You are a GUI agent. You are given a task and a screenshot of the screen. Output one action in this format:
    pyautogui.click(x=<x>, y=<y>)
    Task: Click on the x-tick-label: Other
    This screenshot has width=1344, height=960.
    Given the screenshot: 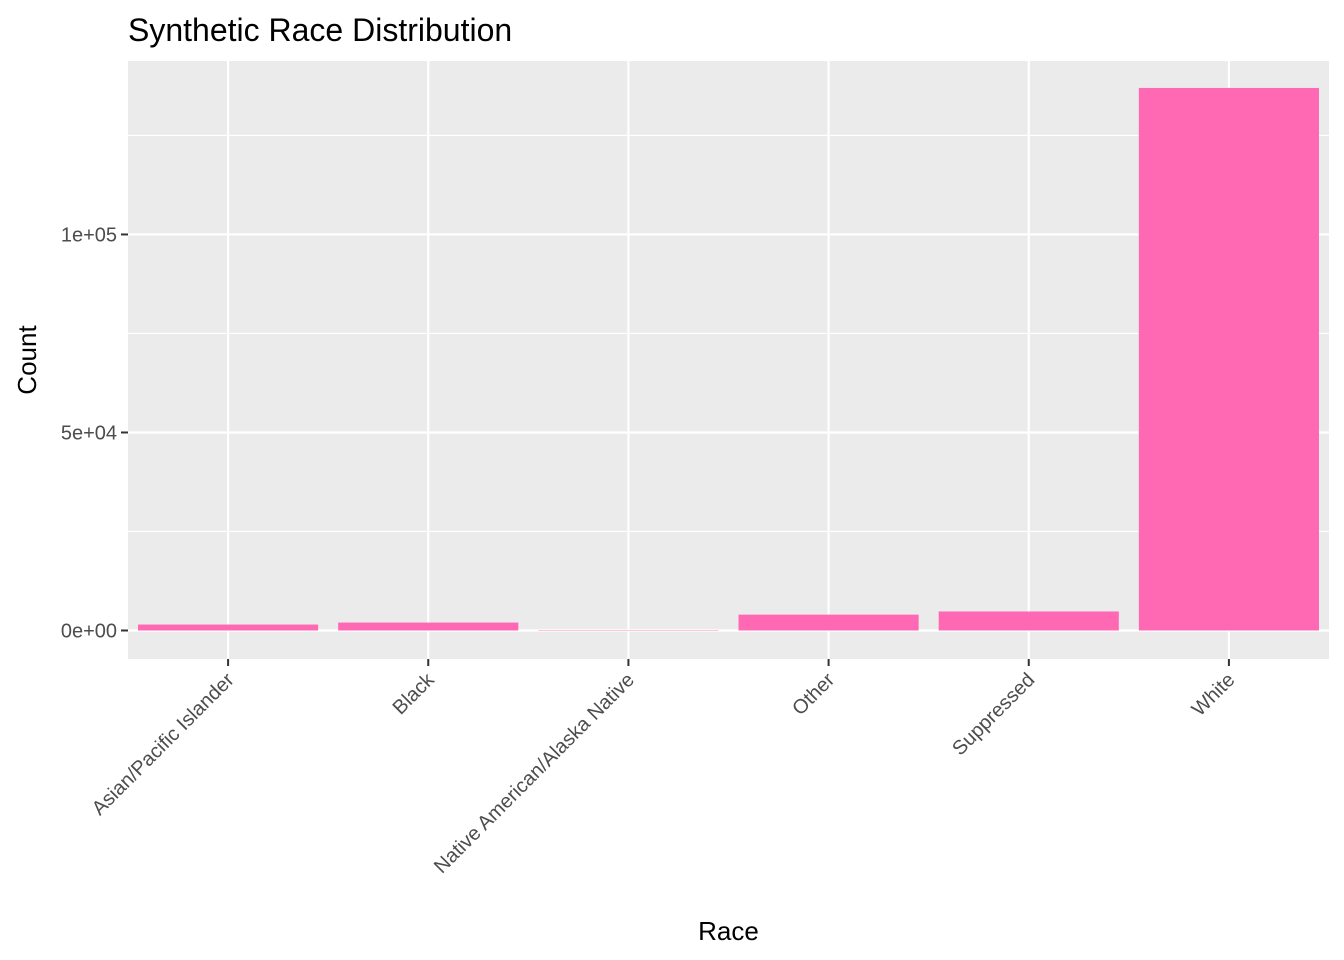 What is the action you would take?
    pyautogui.click(x=813, y=694)
    